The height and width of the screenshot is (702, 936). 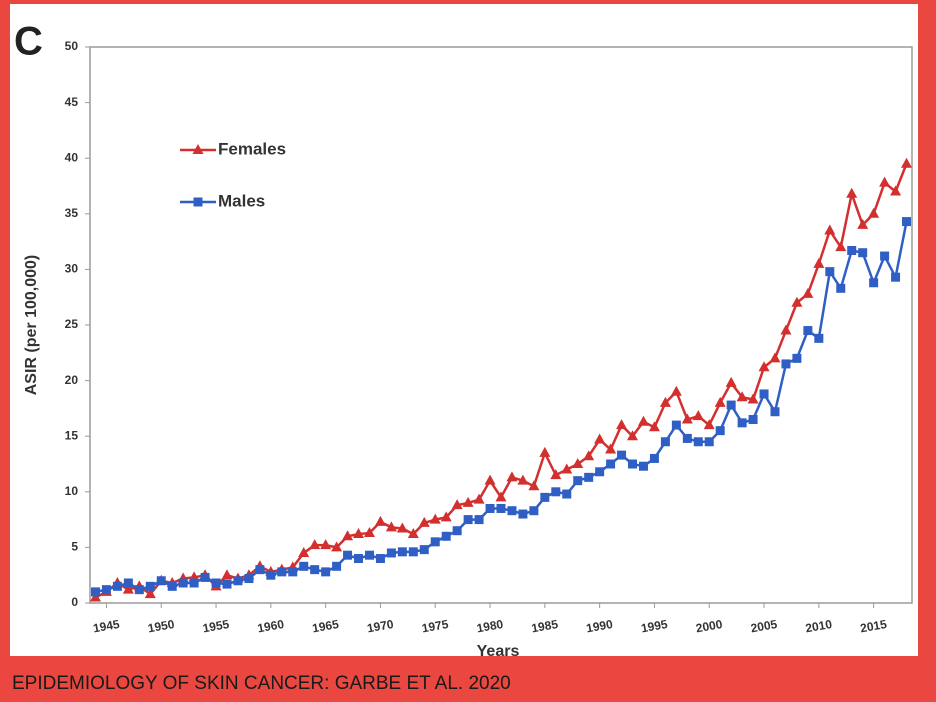 I want to click on x-tick-label: 2015, so click(x=873, y=626).